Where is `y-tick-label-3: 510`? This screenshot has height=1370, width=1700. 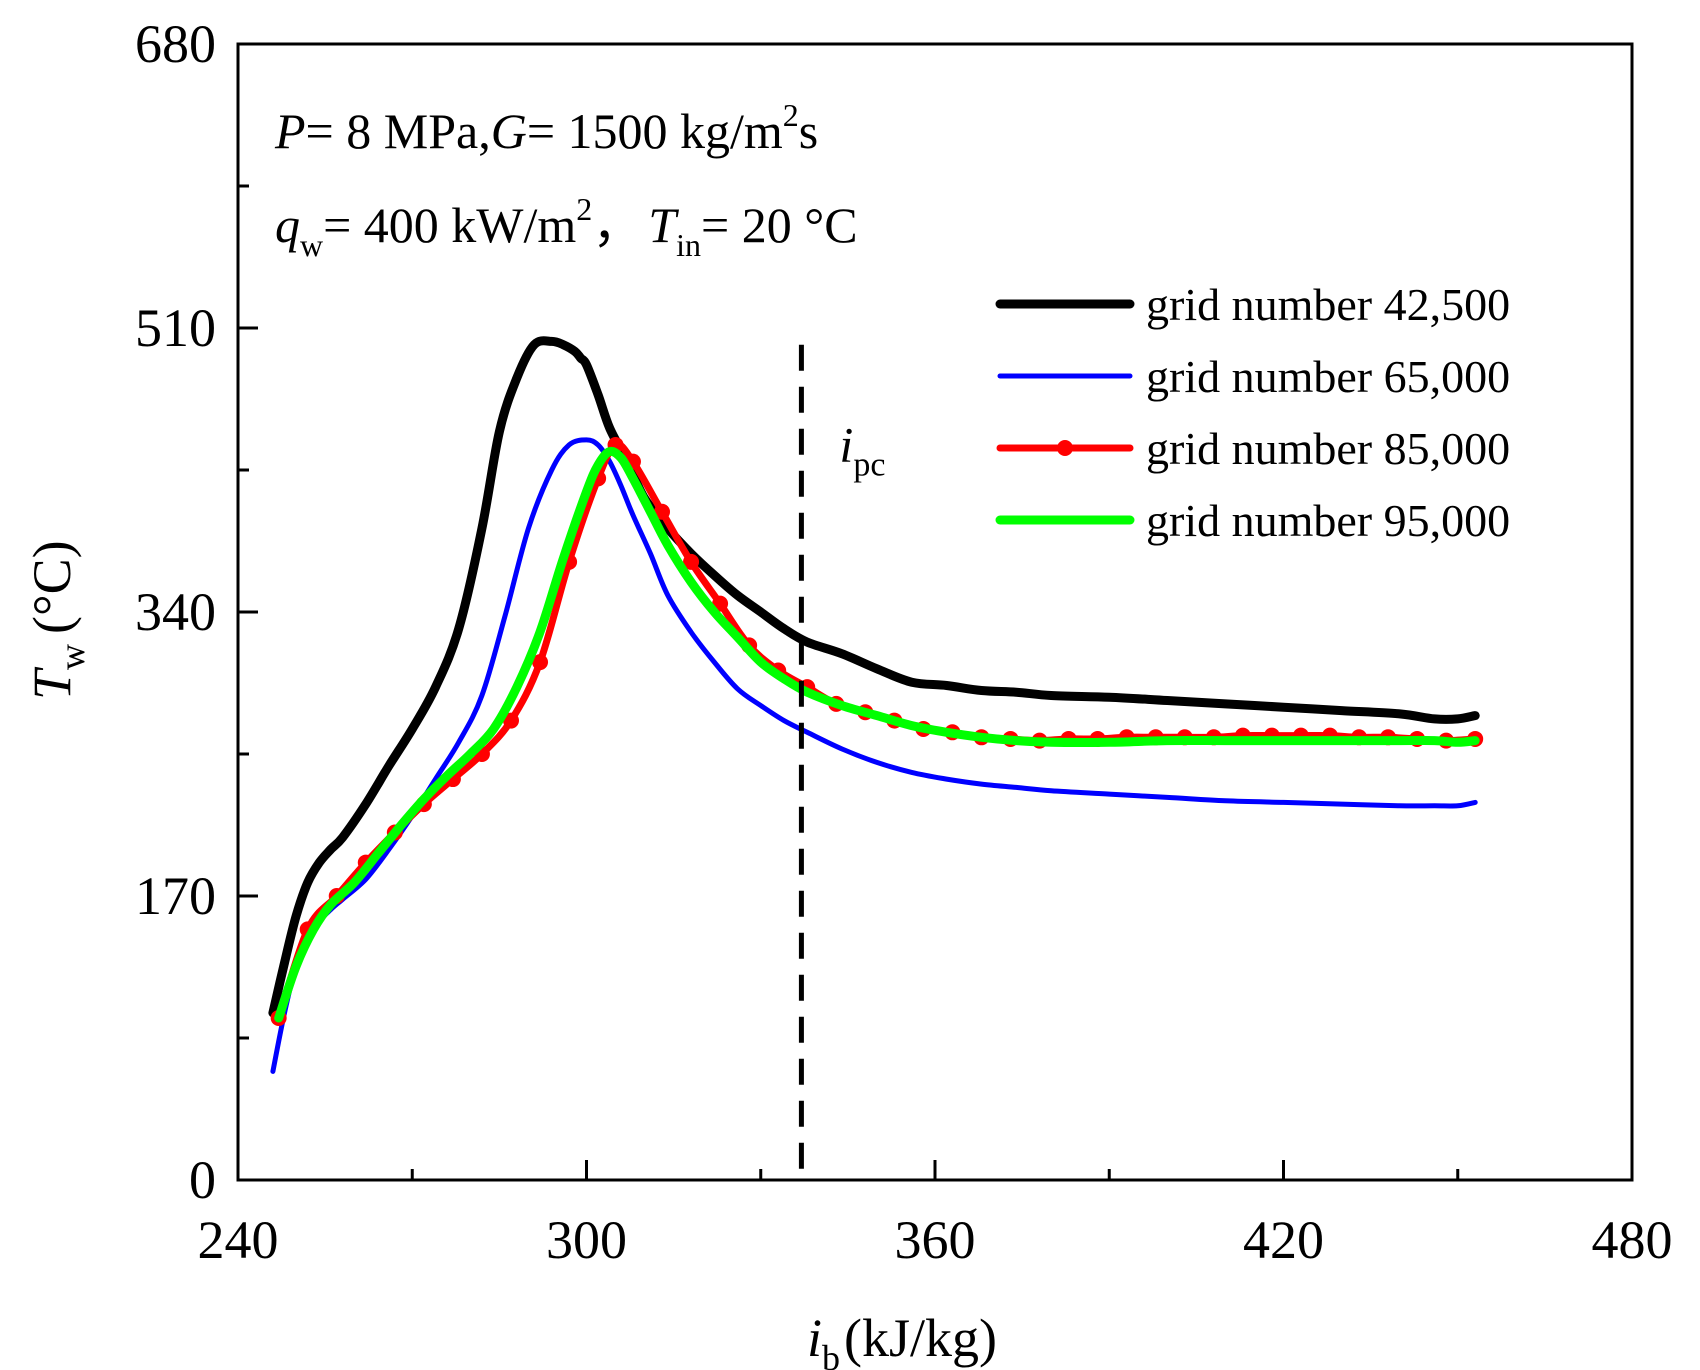
y-tick-label-3: 510 is located at coordinates (175, 328).